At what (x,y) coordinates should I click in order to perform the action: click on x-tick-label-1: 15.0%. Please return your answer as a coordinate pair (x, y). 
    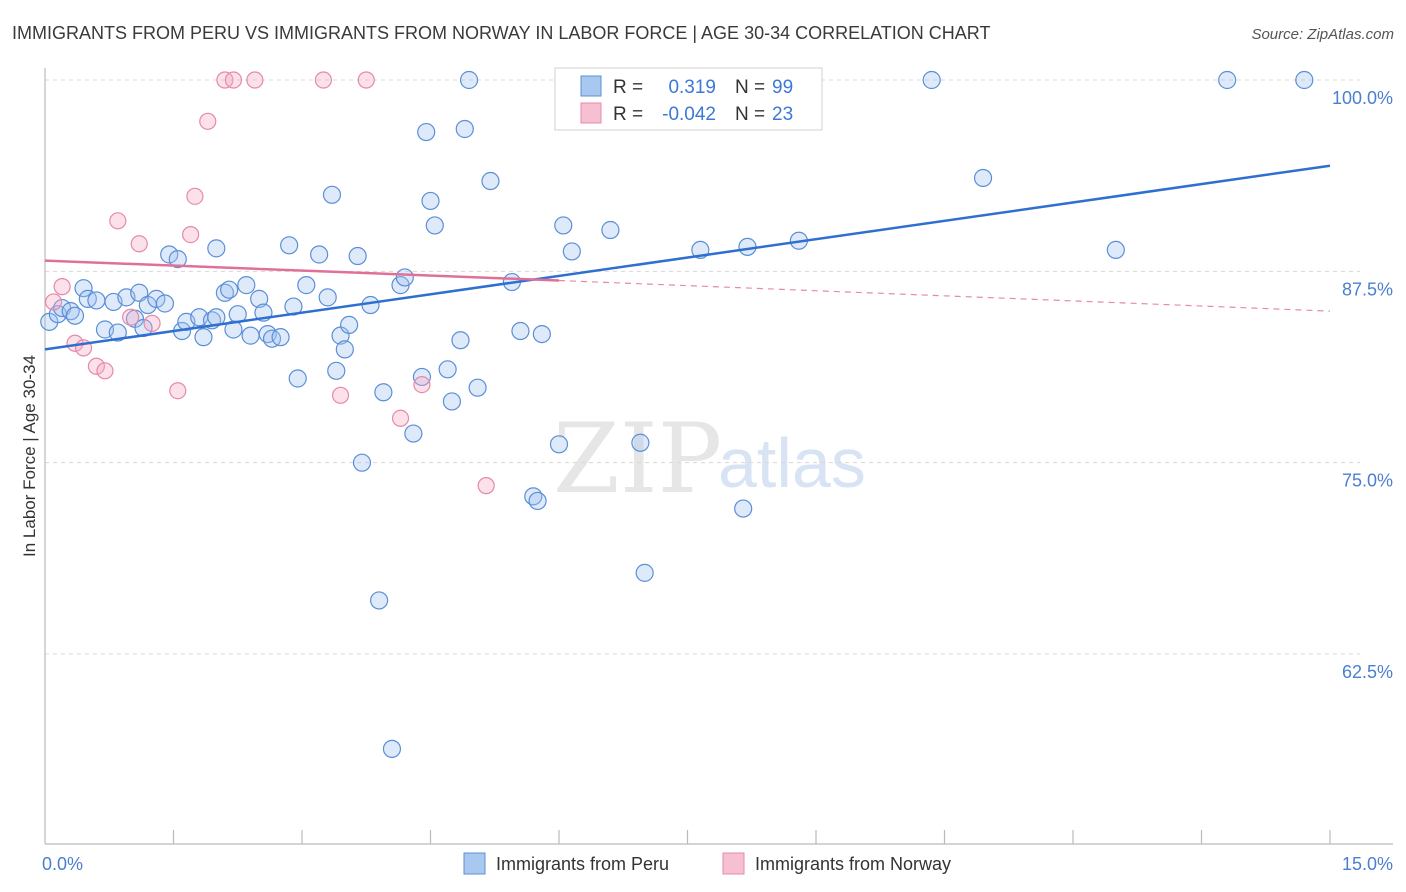
    Looking at the image, I should click on (1367, 864).